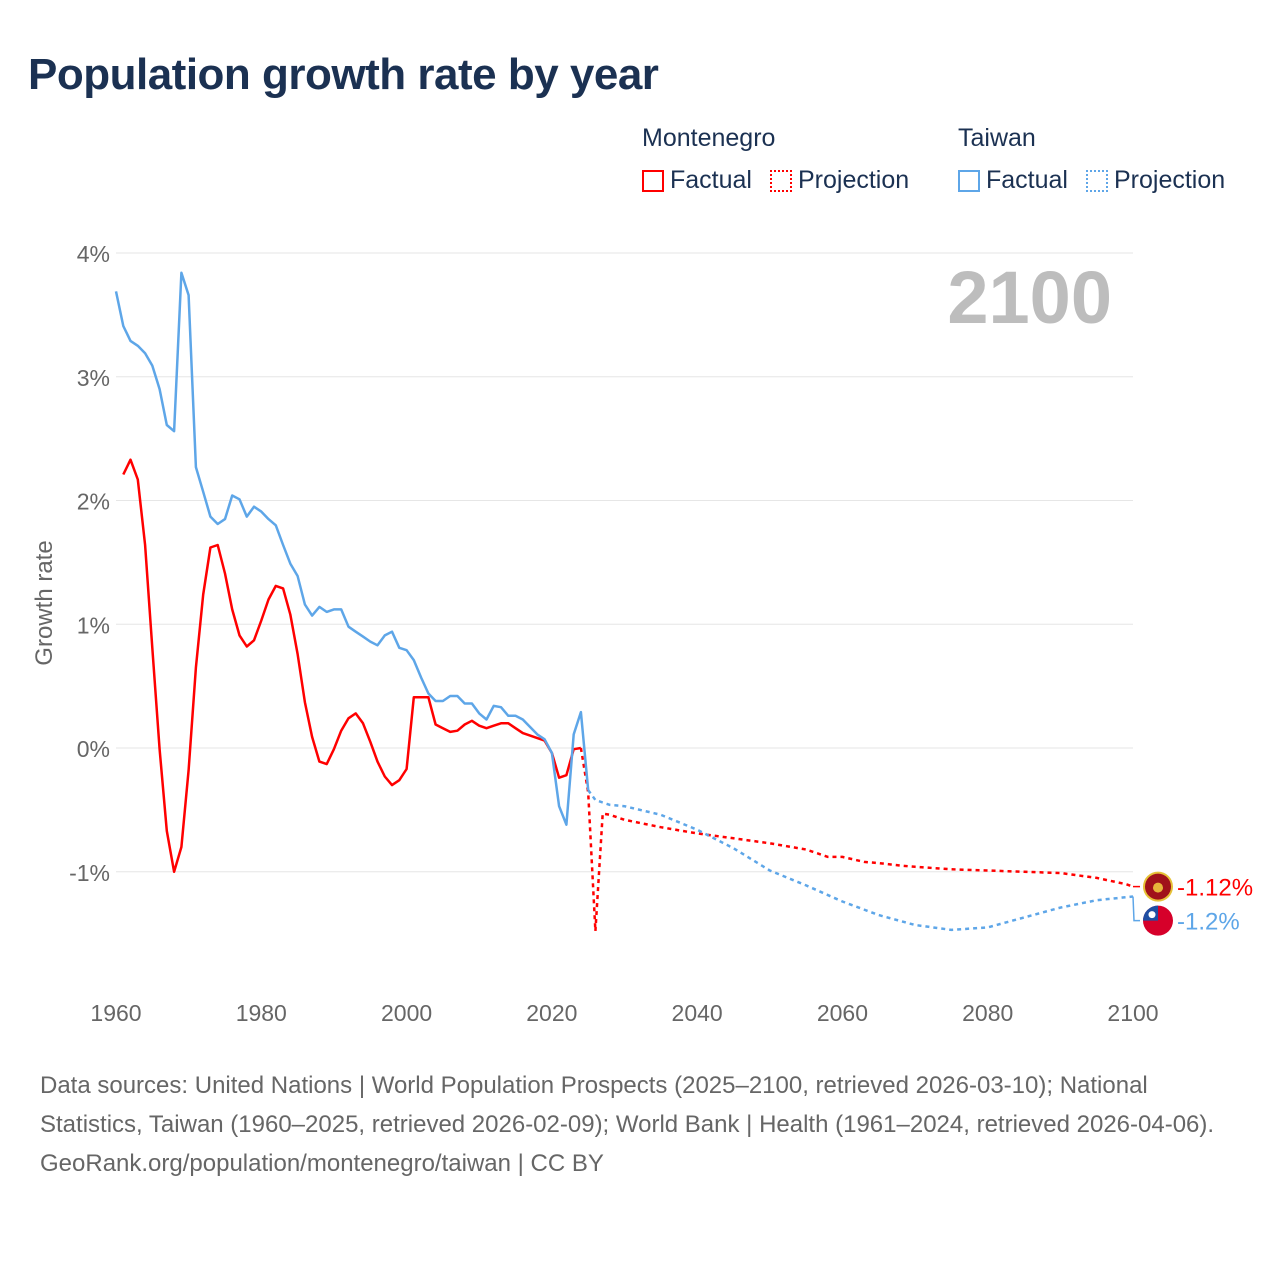 This screenshot has height=1280, width=1280. Describe the element at coordinates (93, 625) in the screenshot. I see `y-tick-label: 1%` at that location.